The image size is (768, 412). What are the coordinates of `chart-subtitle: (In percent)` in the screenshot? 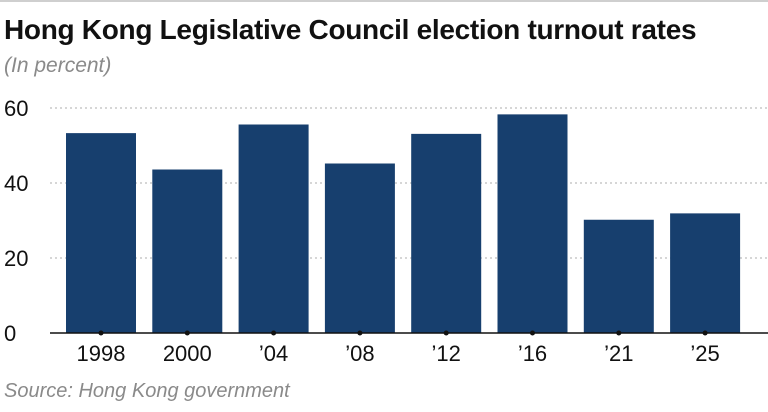 It's located at (58, 65).